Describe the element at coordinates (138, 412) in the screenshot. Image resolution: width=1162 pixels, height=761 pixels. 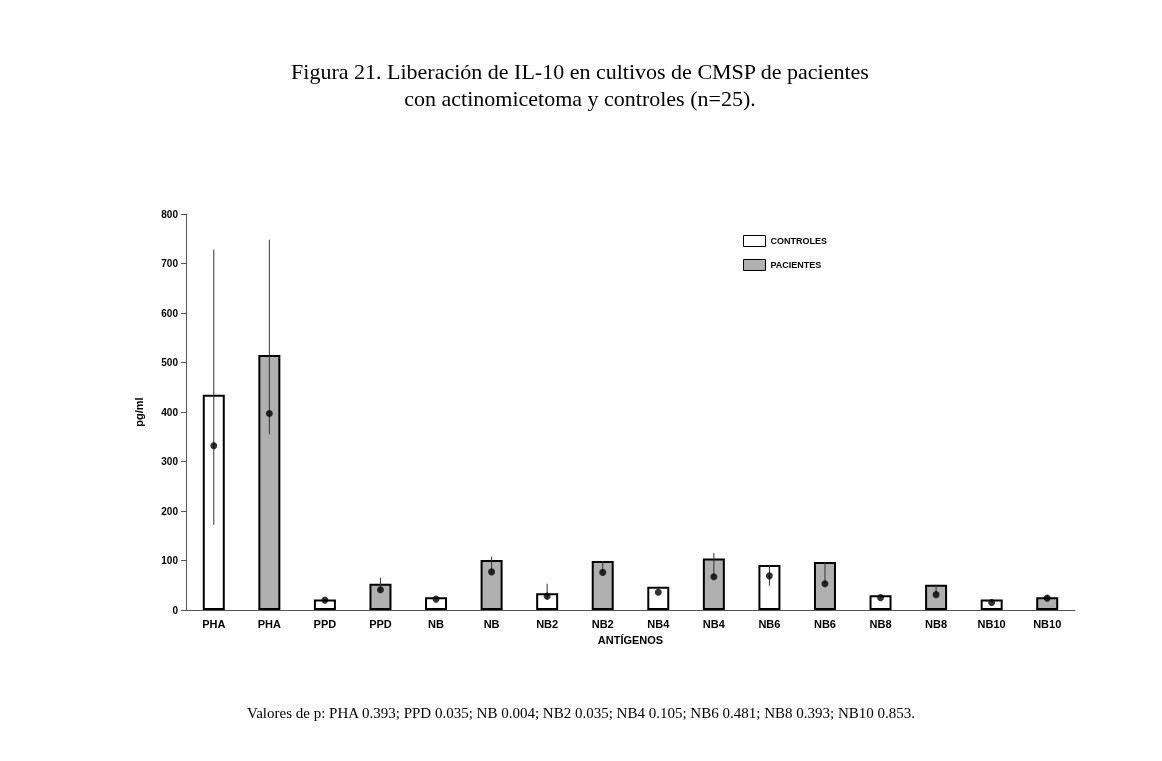
I see `y-axis-title: pg/ml` at that location.